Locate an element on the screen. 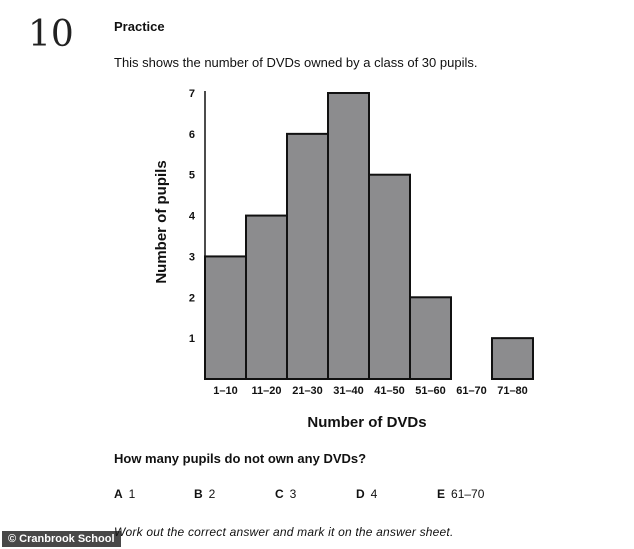 This screenshot has width=634, height=549. x-tick-label-8: 71–80 is located at coordinates (512, 391).